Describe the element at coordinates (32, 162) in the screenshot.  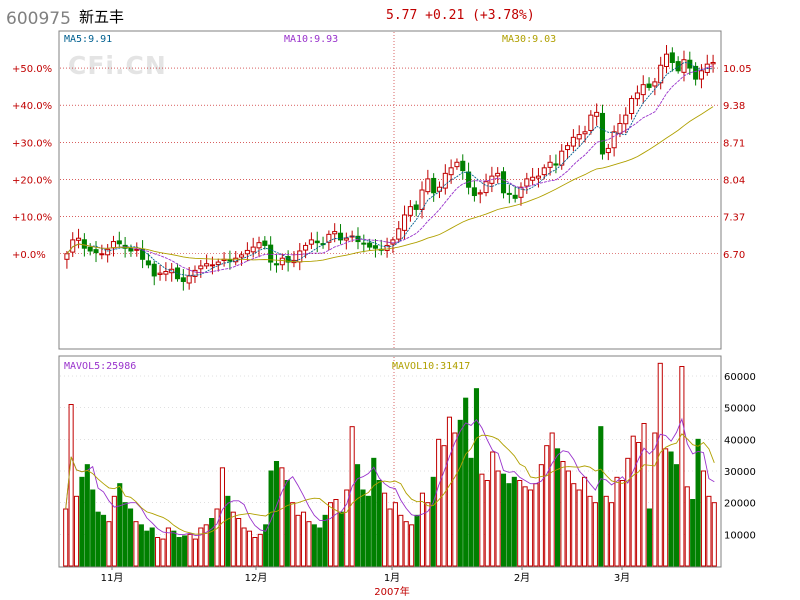
I see `left-axis-ticks: +50.0% +40.0% +30.0% +20.0% +10.0% +0.0%` at that location.